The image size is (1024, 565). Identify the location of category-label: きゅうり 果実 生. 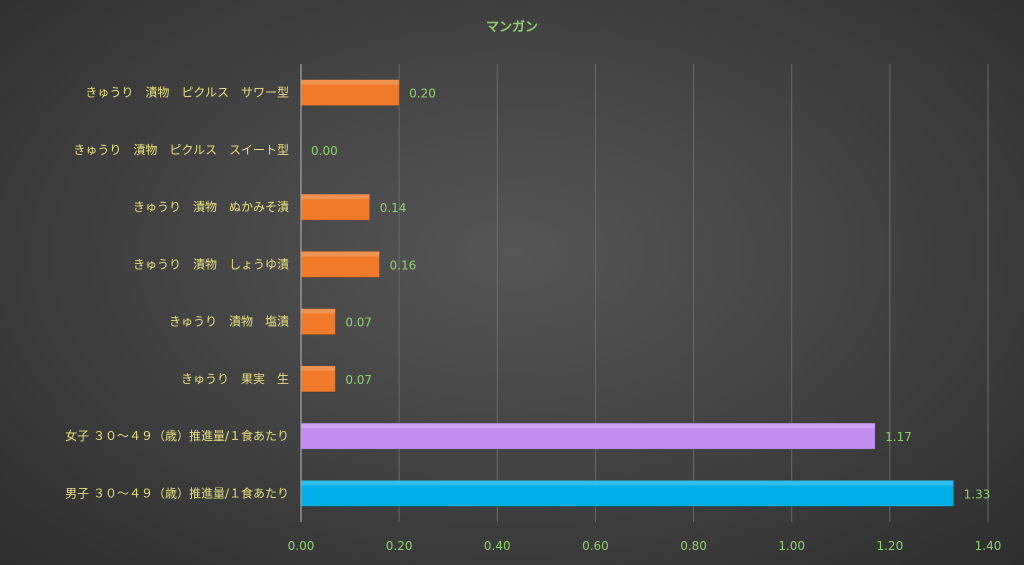
(235, 378).